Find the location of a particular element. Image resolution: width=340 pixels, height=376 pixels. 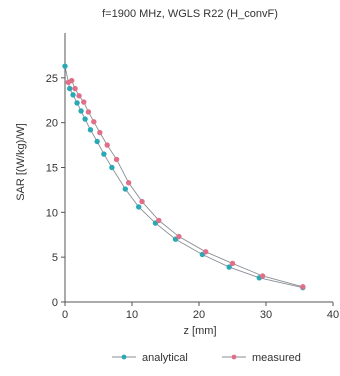

y-tick-label: 15 is located at coordinates (52, 169).